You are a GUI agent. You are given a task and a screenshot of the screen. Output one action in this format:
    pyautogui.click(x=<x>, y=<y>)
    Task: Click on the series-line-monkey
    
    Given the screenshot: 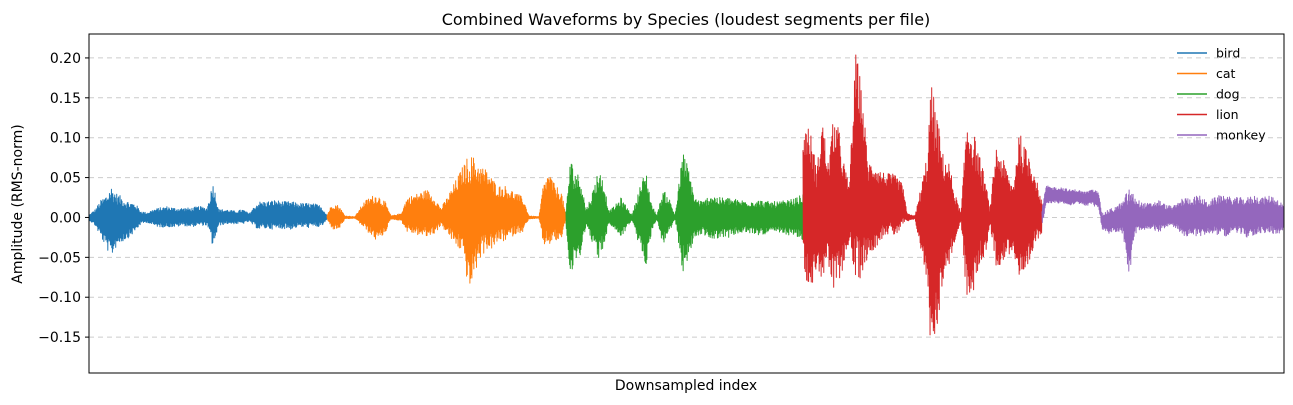 What is the action you would take?
    pyautogui.click(x=1163, y=228)
    